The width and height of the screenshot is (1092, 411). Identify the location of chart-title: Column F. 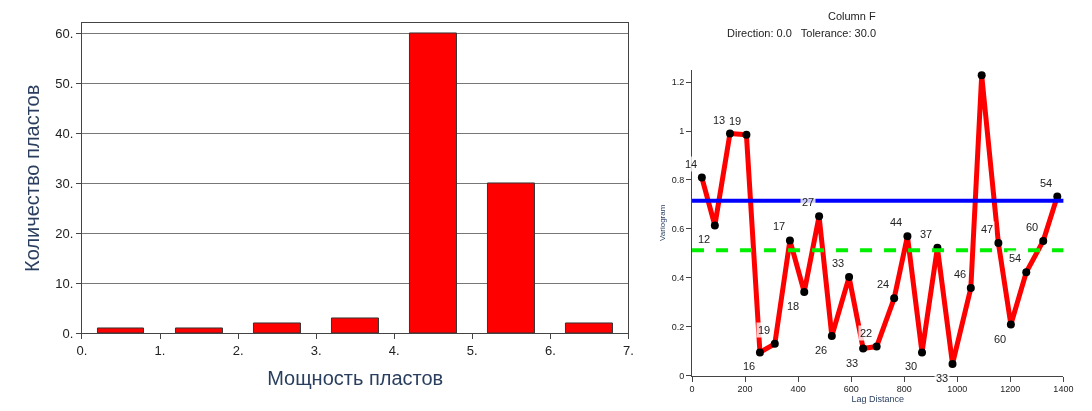
(852, 16).